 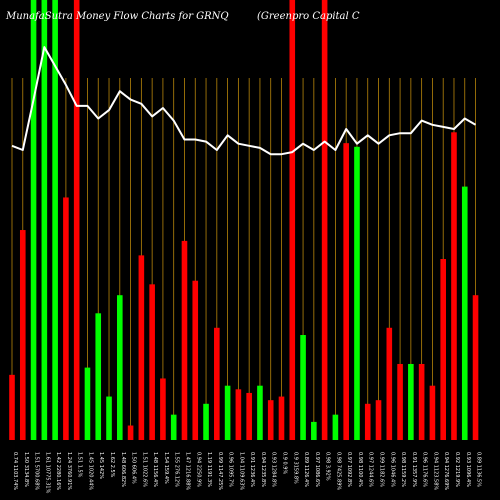 What do you see at coordinates (209, 469) in the screenshot?
I see `x-tick-label: 1.19 1191.3%` at bounding box center [209, 469].